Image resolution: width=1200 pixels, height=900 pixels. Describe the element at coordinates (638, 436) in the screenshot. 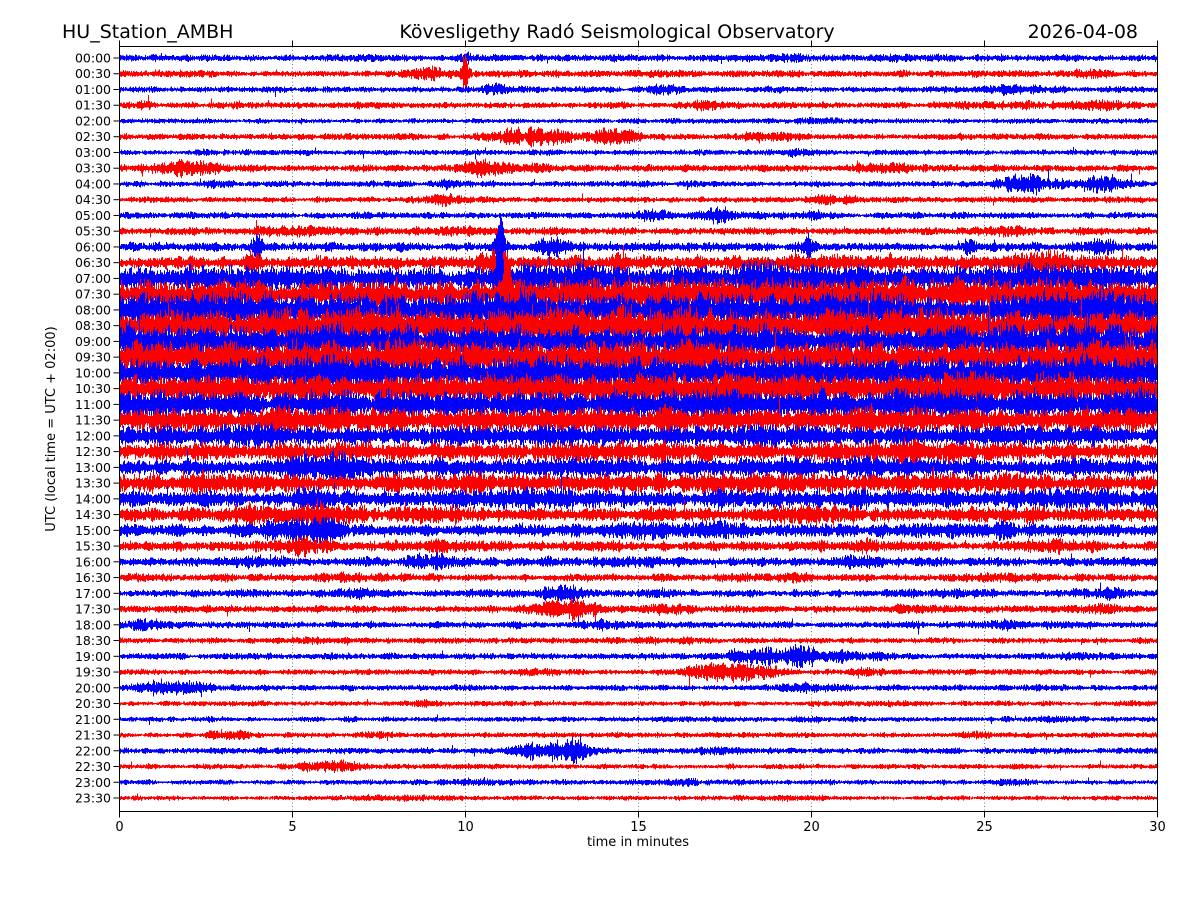

I see `trace-row-12:00` at that location.